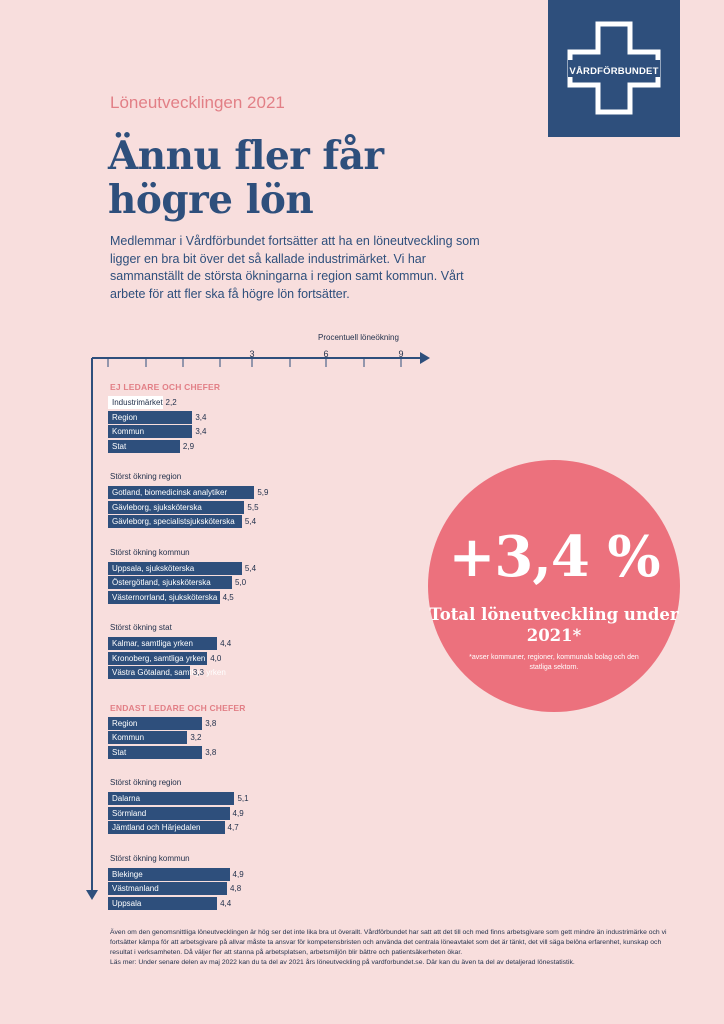 This screenshot has width=724, height=1024. I want to click on vardforbundet-logo: VÅRDFÖRBUNDET, so click(614, 68).